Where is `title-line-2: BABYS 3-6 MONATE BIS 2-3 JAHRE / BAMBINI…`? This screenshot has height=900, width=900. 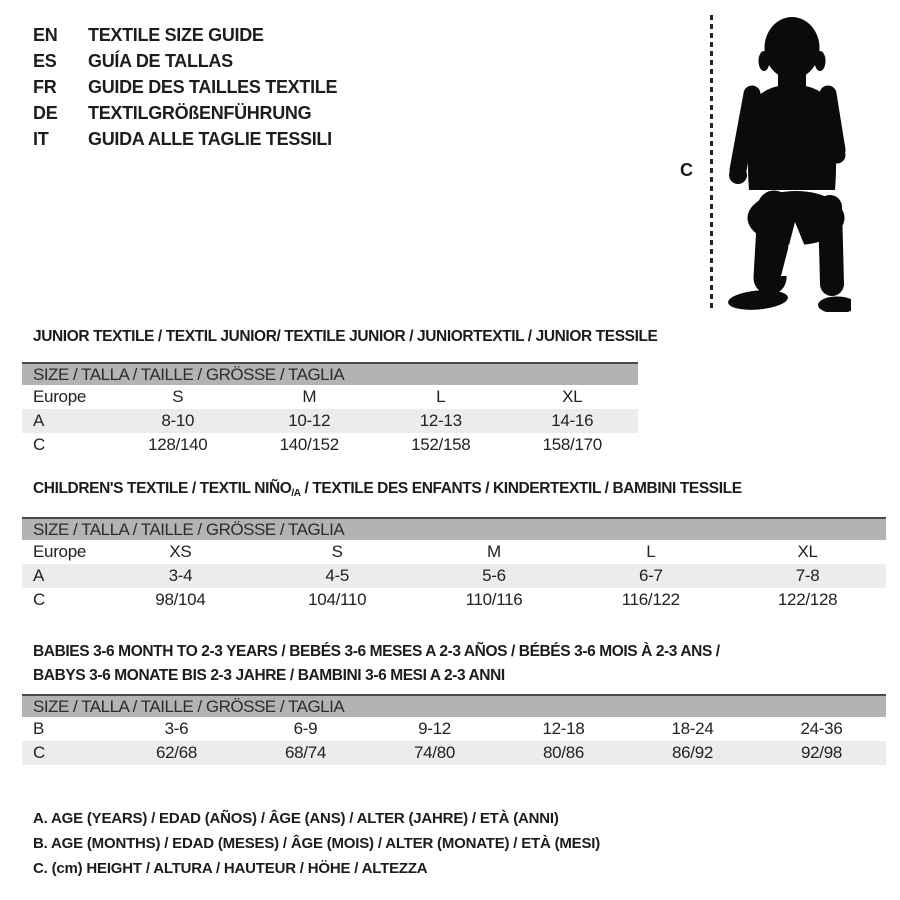 title-line-2: BABYS 3-6 MONATE BIS 2-3 JAHRE / BAMBINI… is located at coordinates (269, 675).